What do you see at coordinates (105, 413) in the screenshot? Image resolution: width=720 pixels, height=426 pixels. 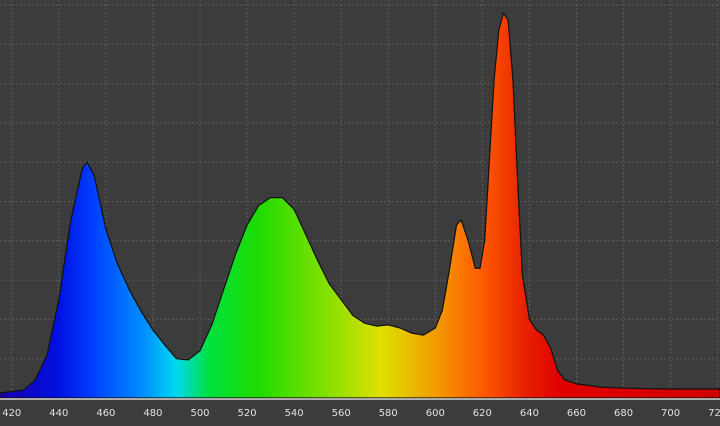 I see `x-tick-label: 460` at bounding box center [105, 413].